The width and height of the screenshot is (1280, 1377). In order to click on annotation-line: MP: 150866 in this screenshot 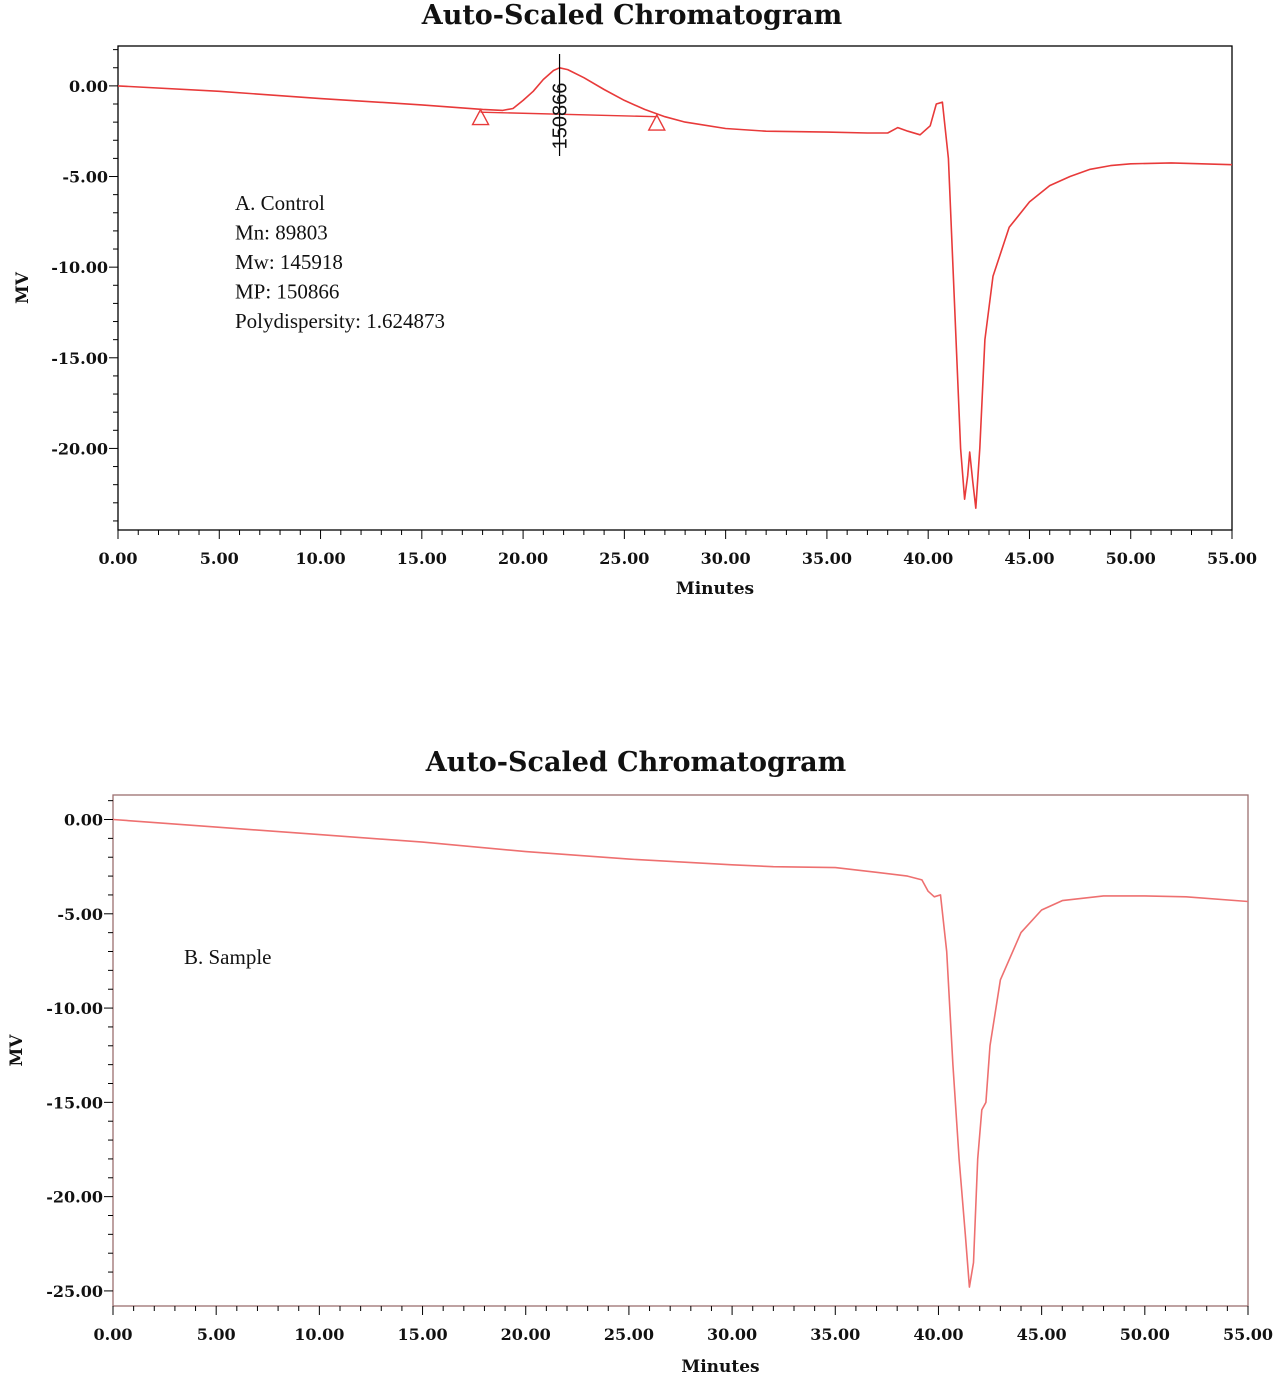, I will do `click(287, 292)`.